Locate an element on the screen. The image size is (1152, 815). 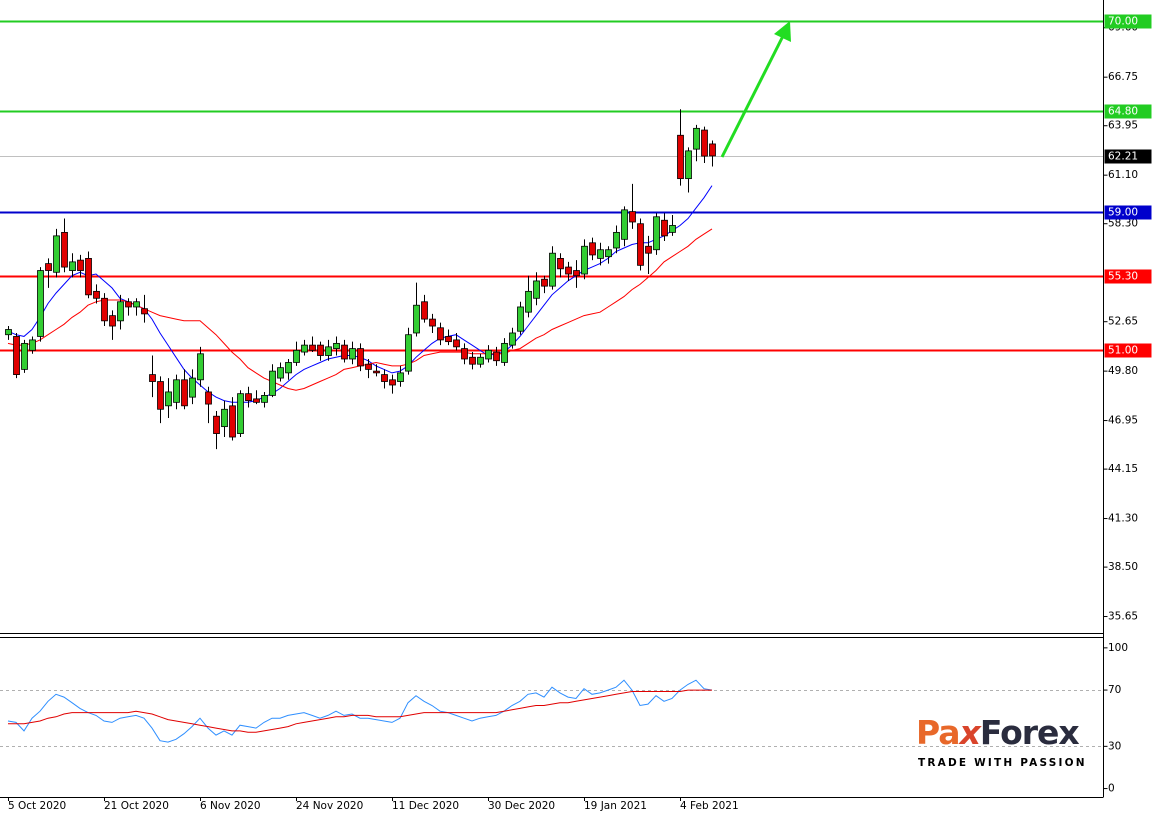
arrow-shaft is located at coordinates (752, 96).